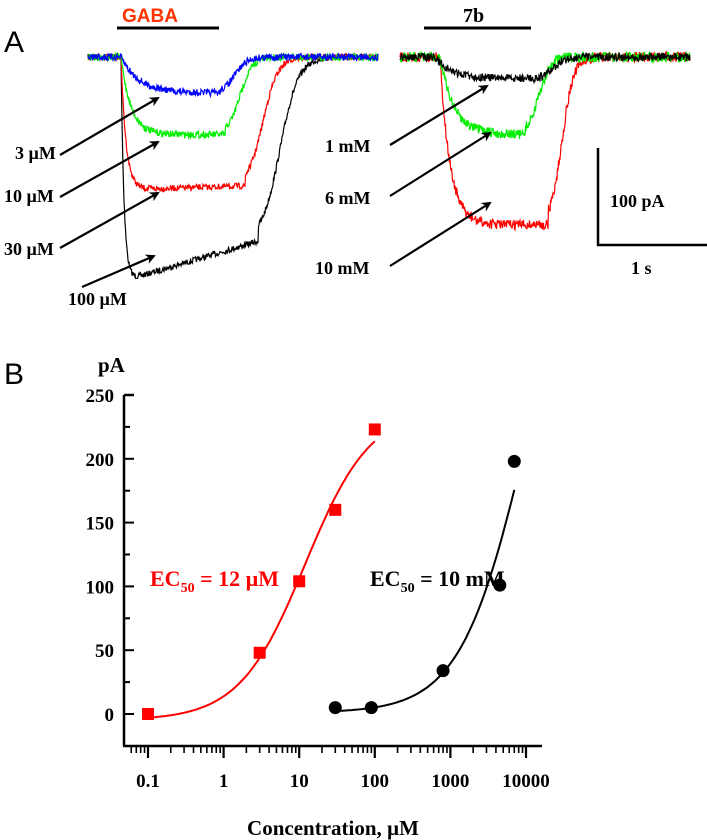 This screenshot has height=840, width=707. I want to click on label-30uM: 30 µM, so click(29, 249).